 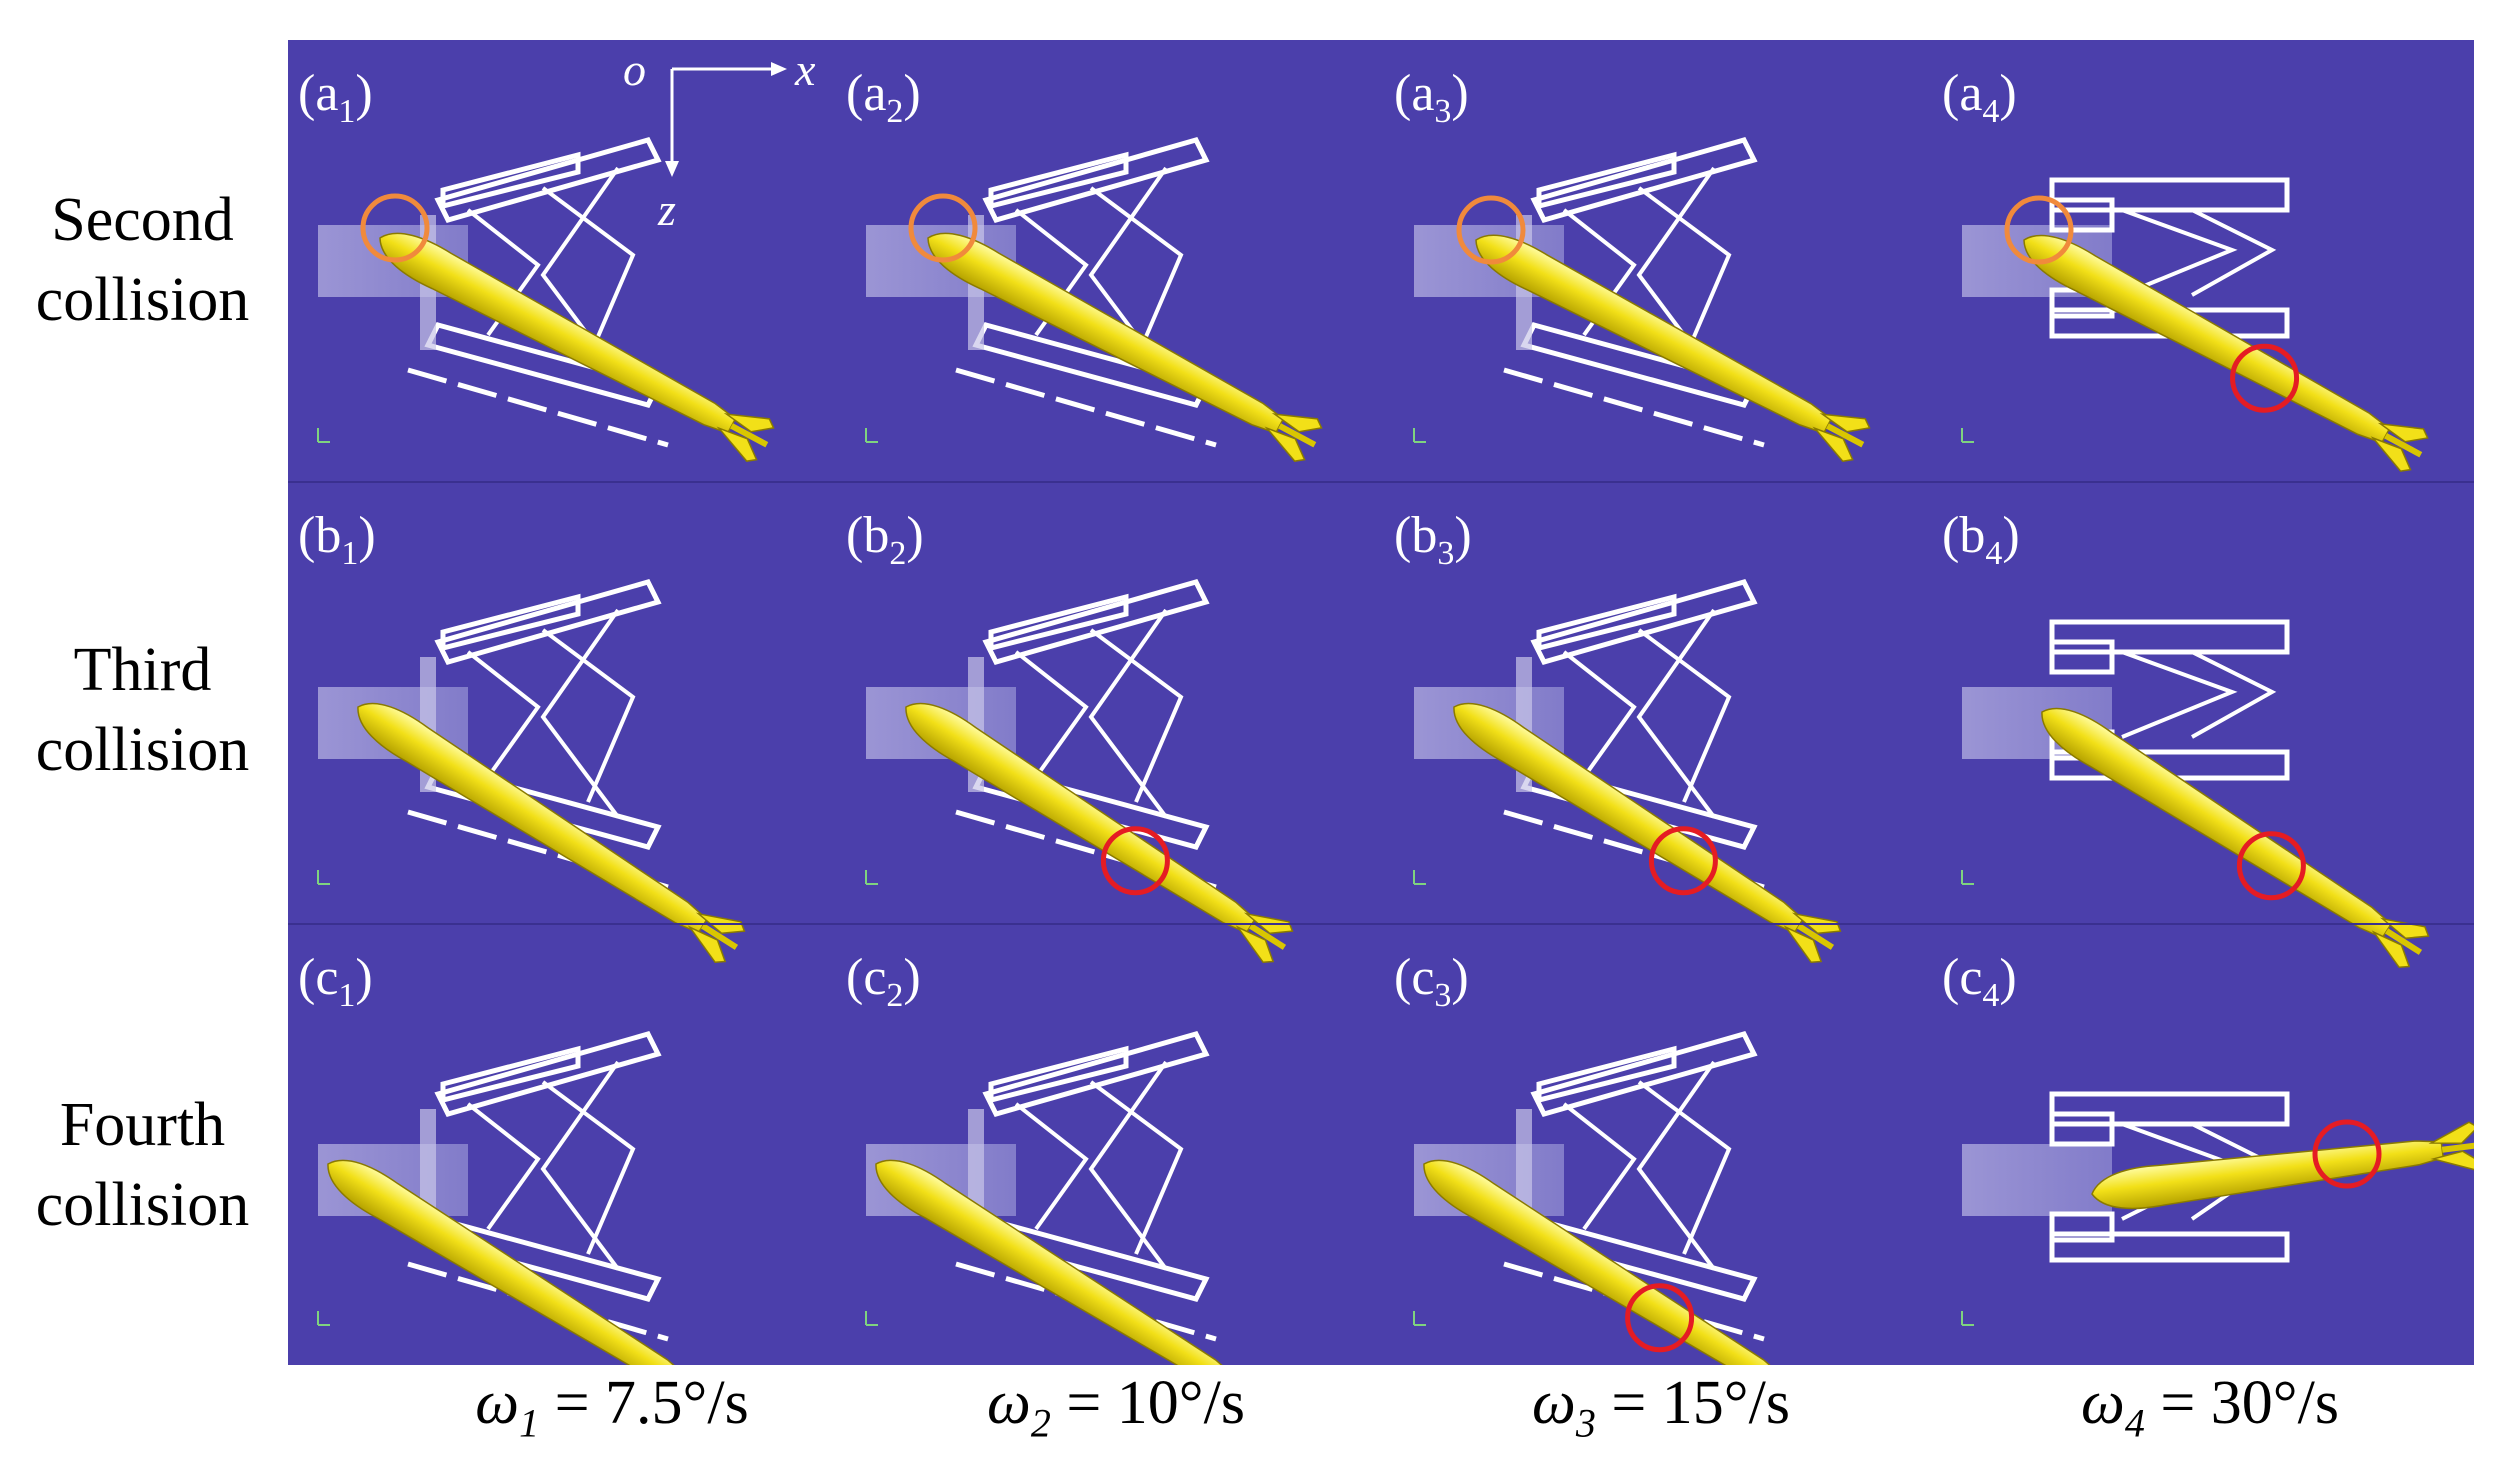 What do you see at coordinates (142, 1165) in the screenshot?
I see `row-label-fourth: Fourth collision` at bounding box center [142, 1165].